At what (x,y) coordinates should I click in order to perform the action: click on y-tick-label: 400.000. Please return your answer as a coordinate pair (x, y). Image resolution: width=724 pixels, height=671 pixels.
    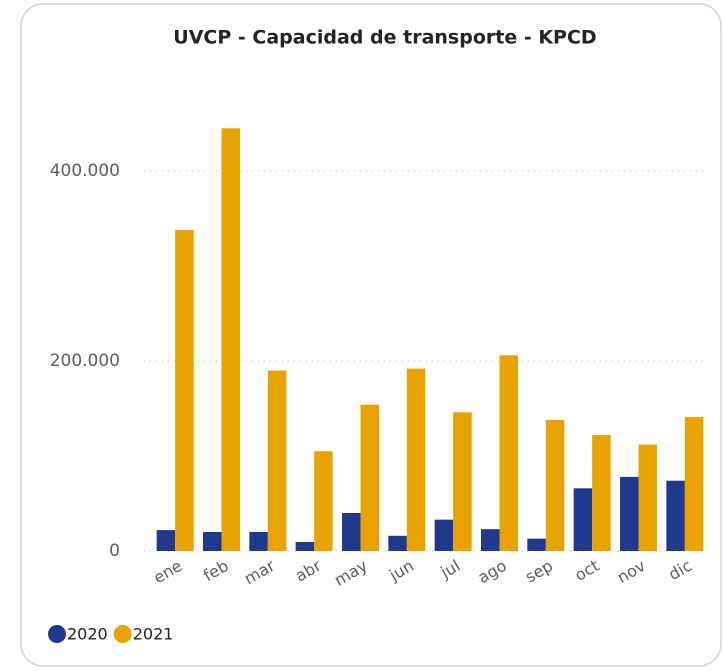
    Looking at the image, I should click on (85, 171).